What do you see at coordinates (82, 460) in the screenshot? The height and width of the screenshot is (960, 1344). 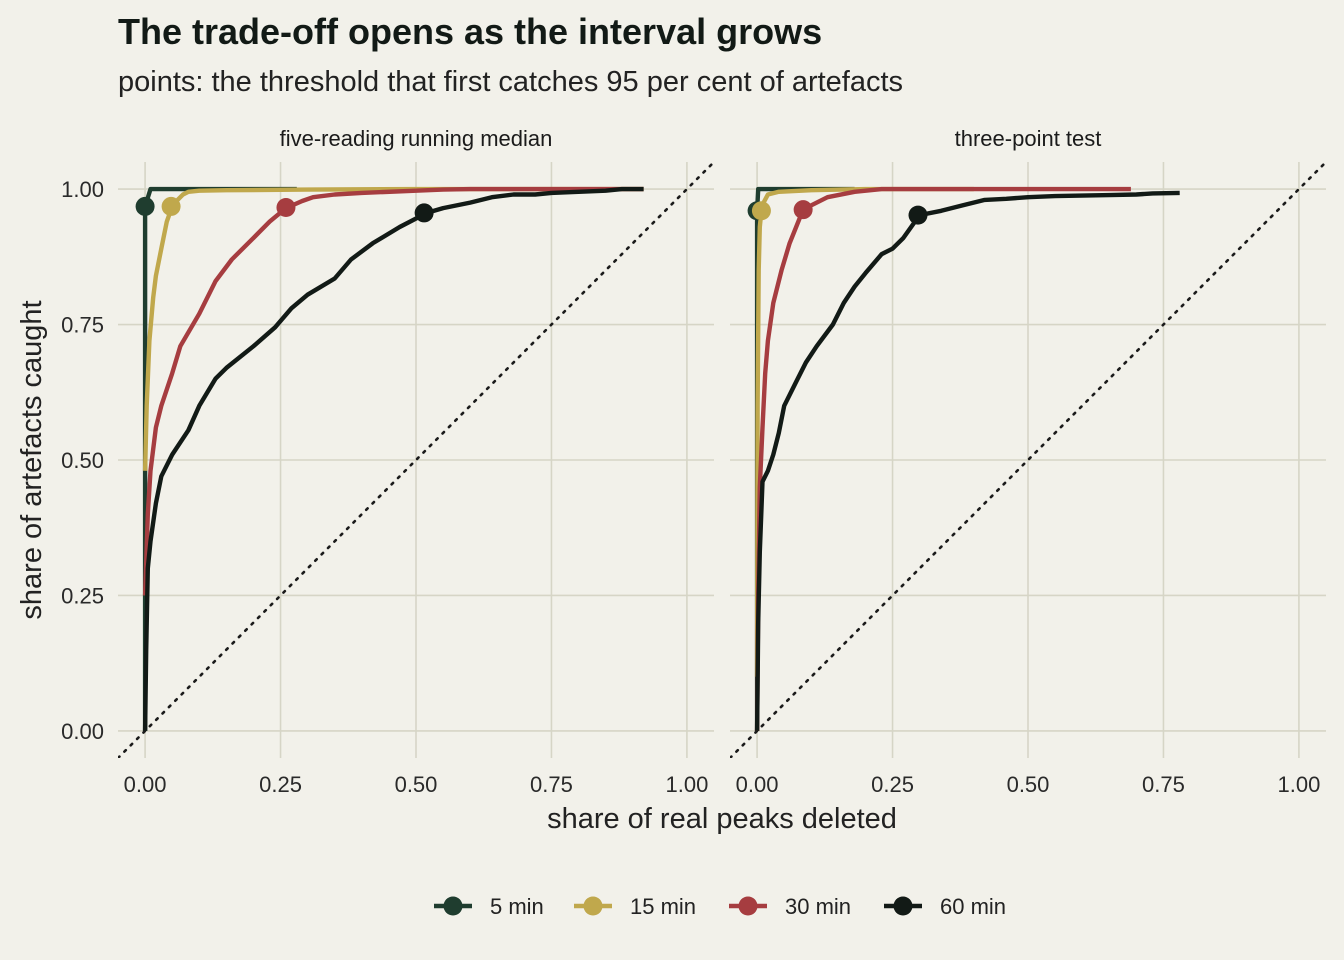 I see `y-tick-label: 0.50` at bounding box center [82, 460].